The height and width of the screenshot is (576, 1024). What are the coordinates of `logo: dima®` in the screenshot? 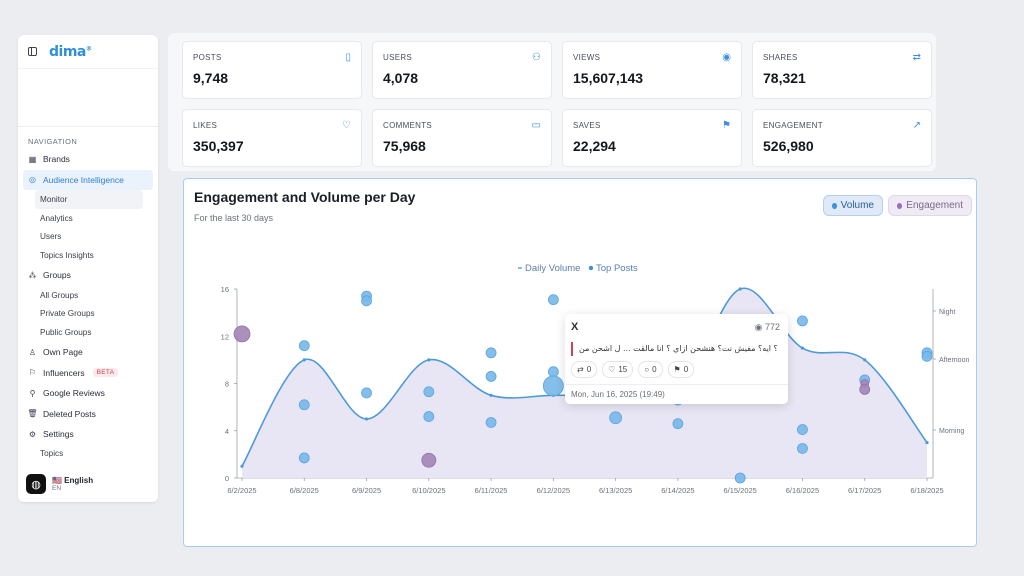 It's located at (70, 51).